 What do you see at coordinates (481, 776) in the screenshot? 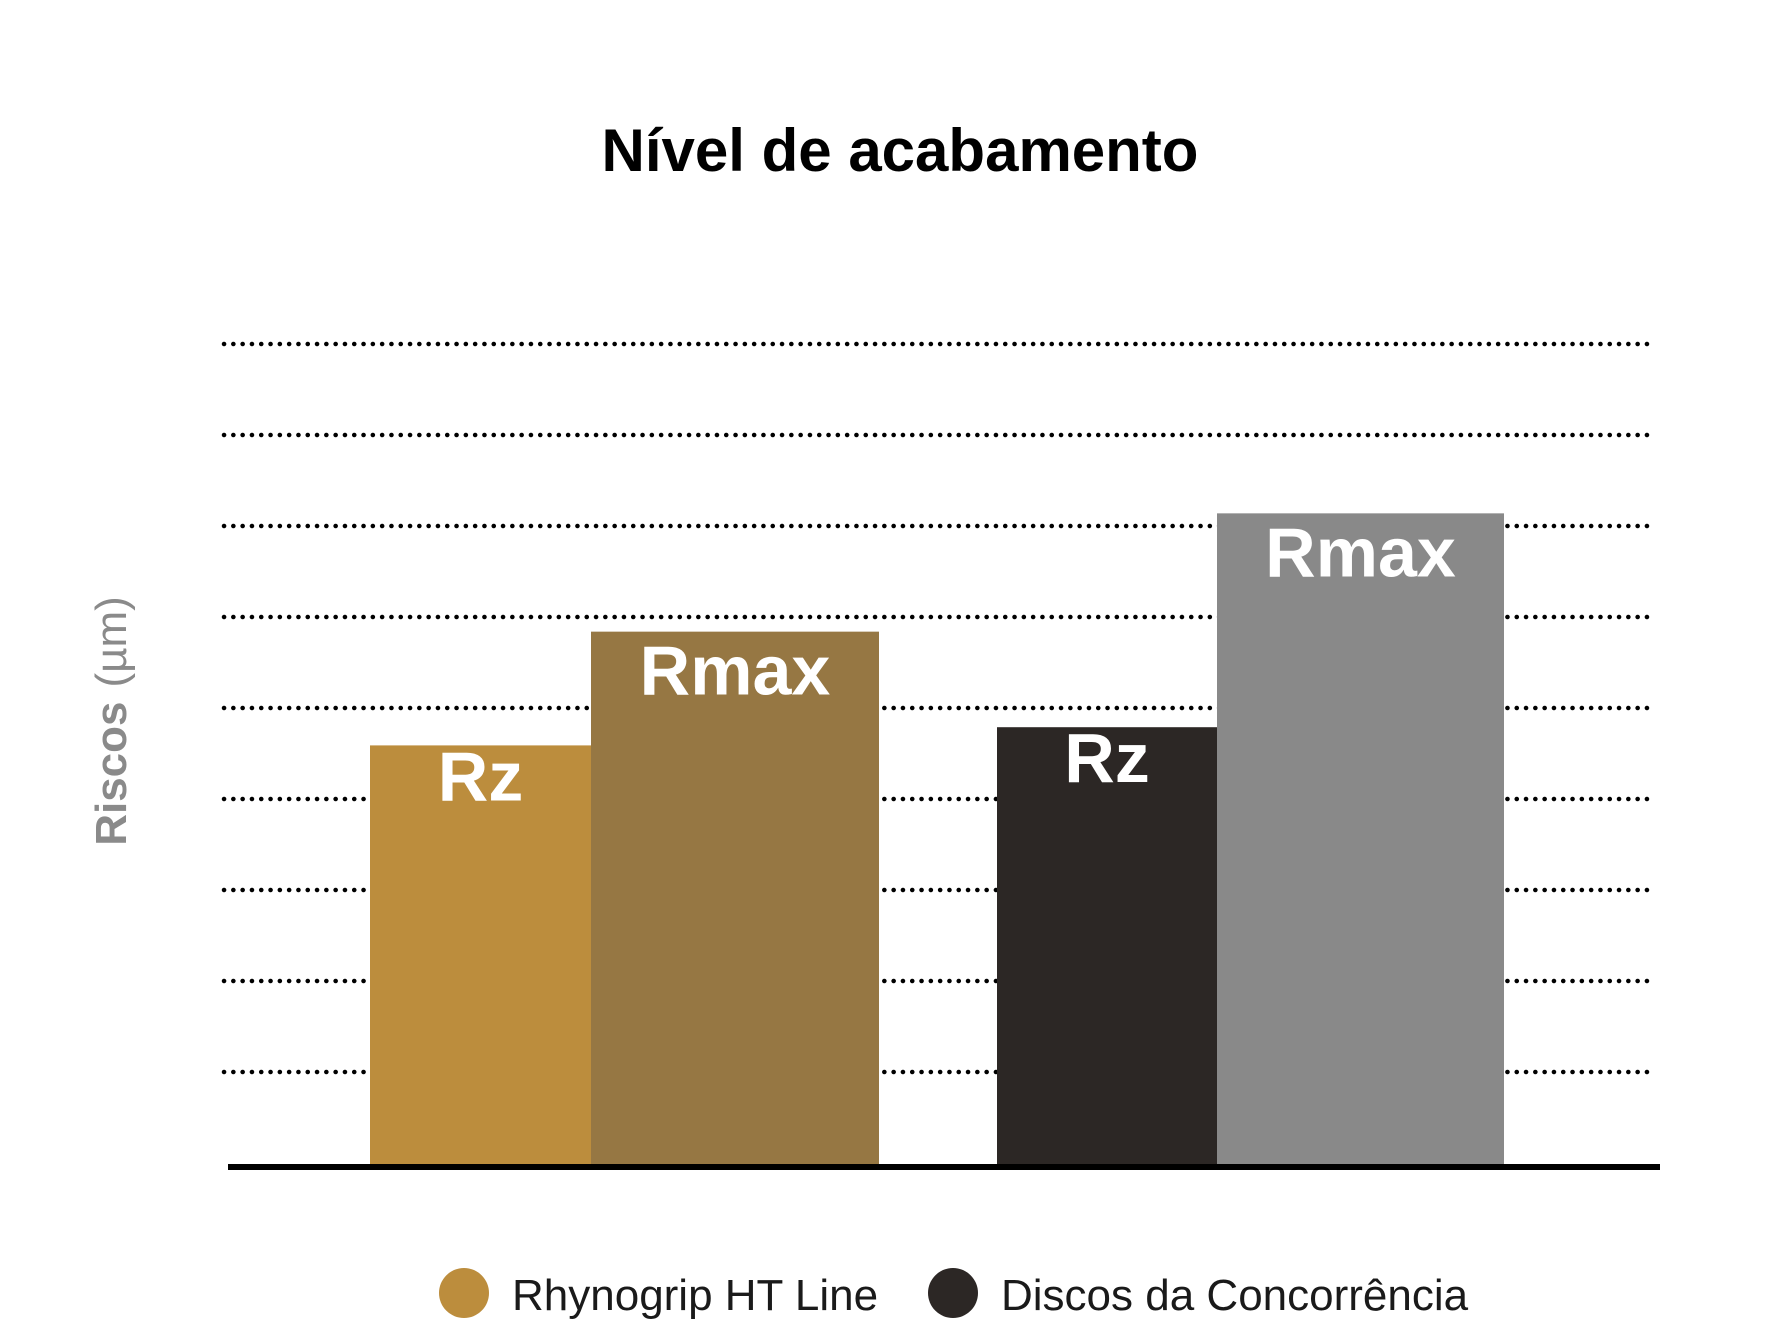
I see `bar-label-rhynogrip-rz: Rz` at bounding box center [481, 776].